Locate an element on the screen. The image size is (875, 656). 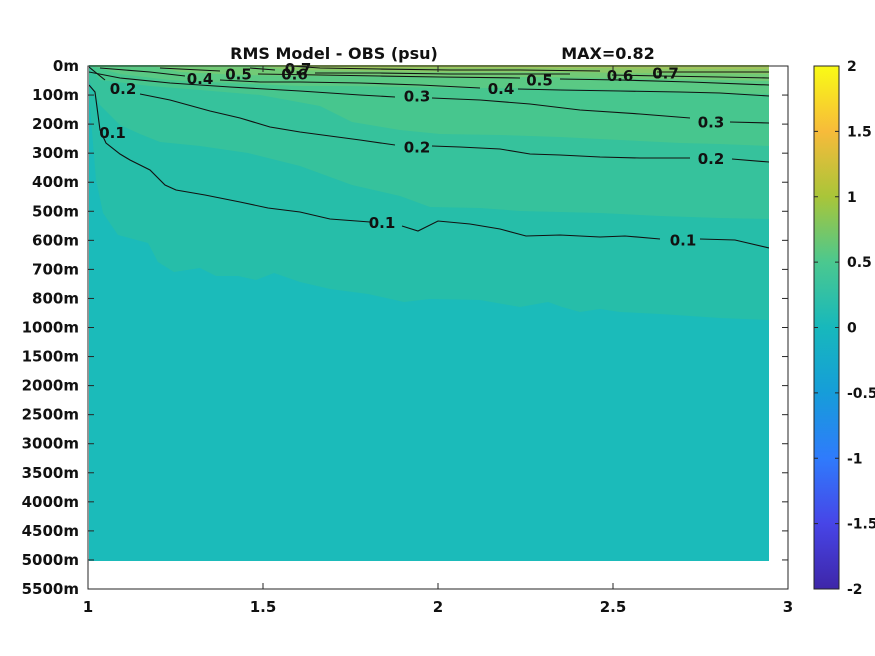
y-tick-label: 300m is located at coordinates (55, 153).